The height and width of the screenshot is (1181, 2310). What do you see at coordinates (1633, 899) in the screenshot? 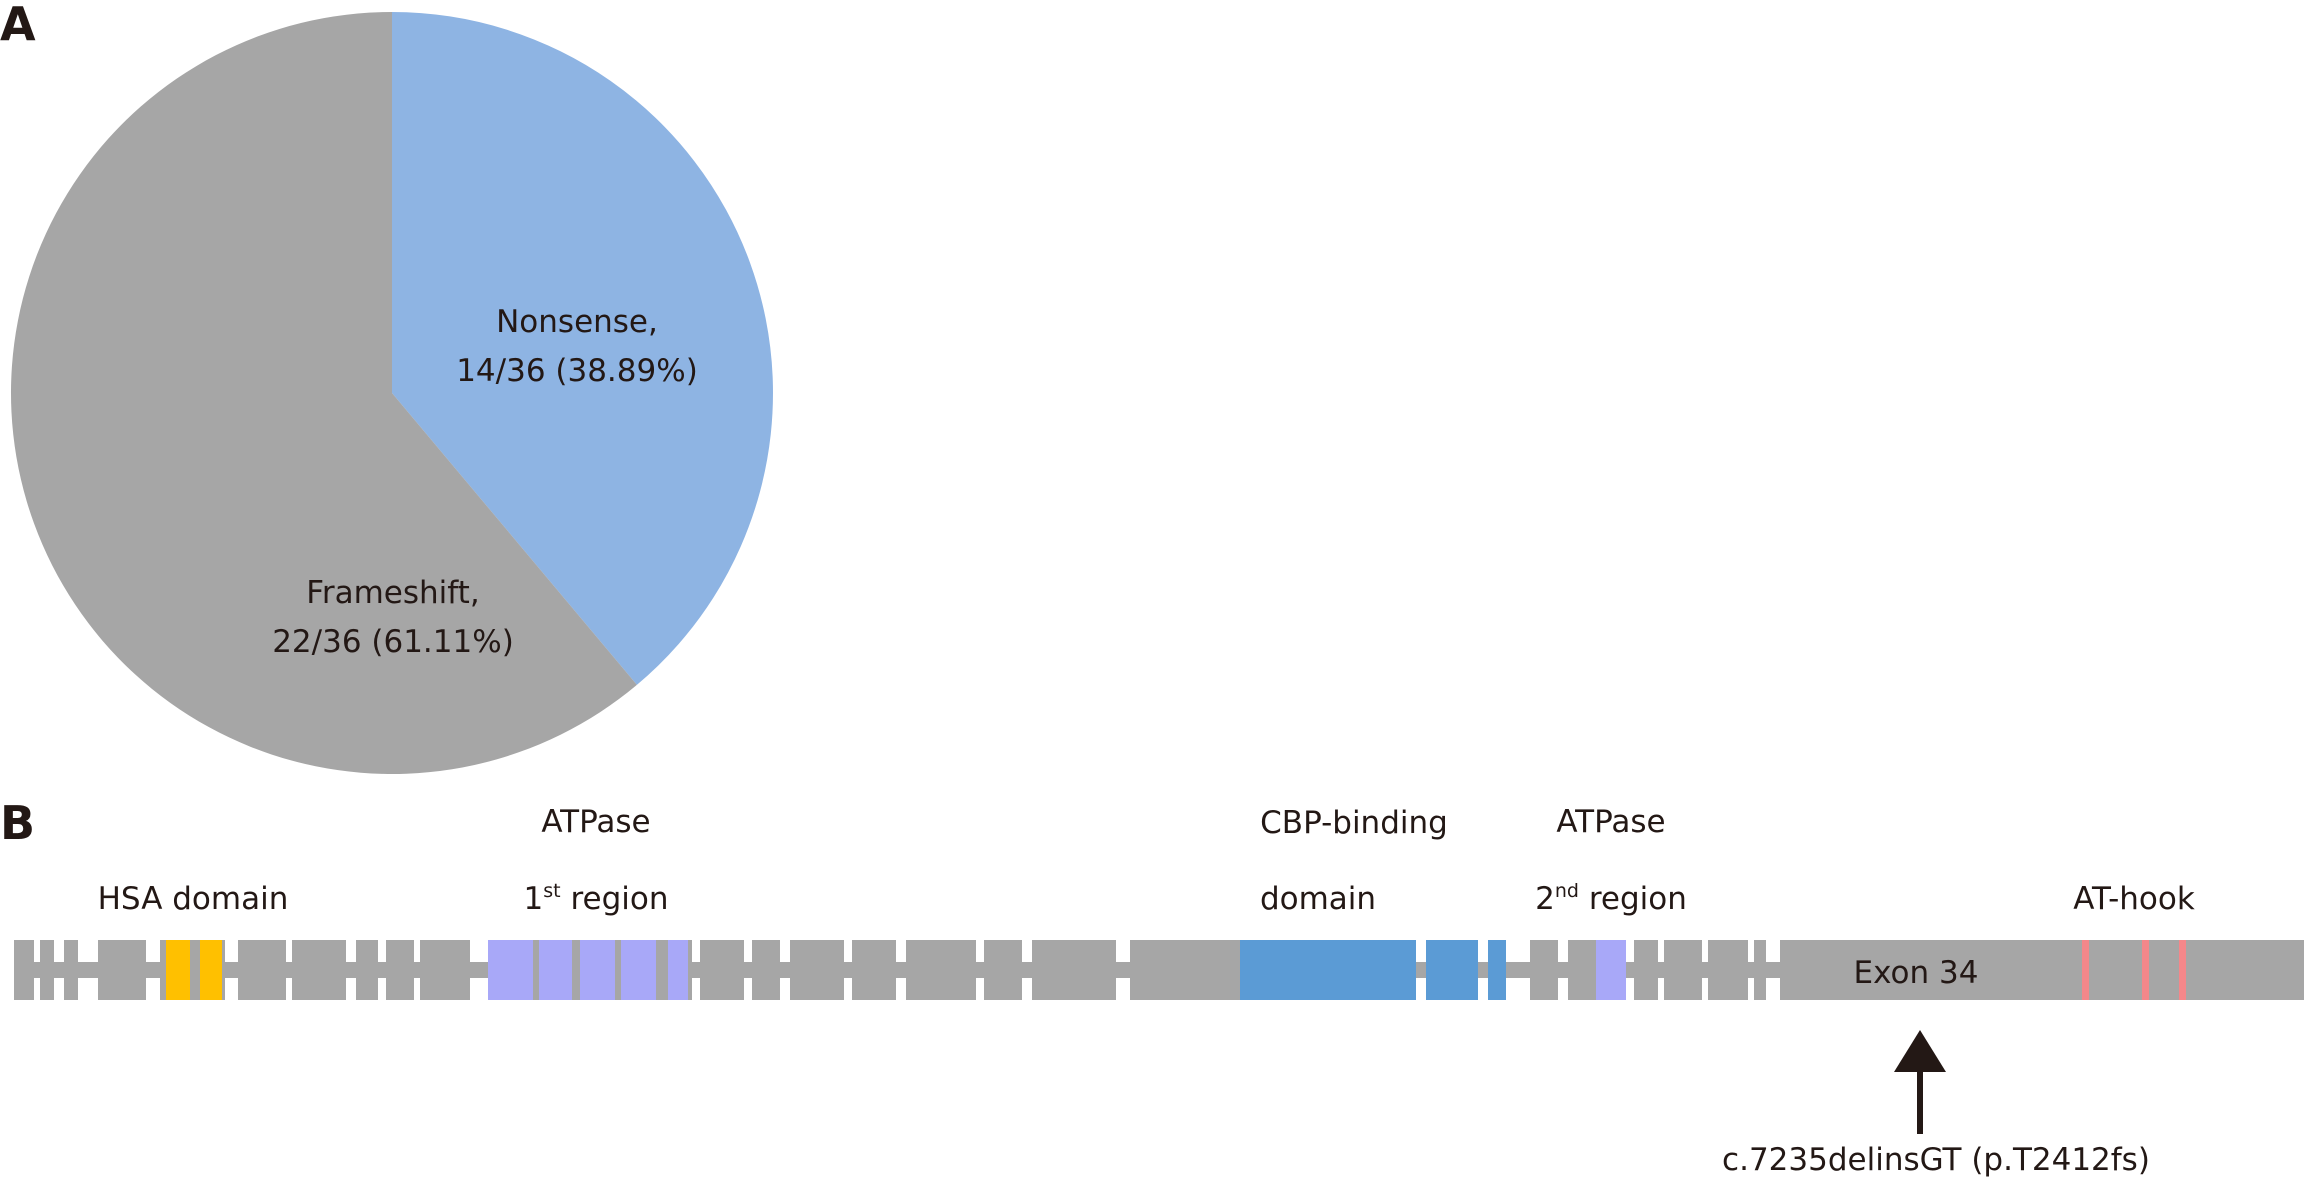
I see `label-atpase2-rest: region` at bounding box center [1633, 899].